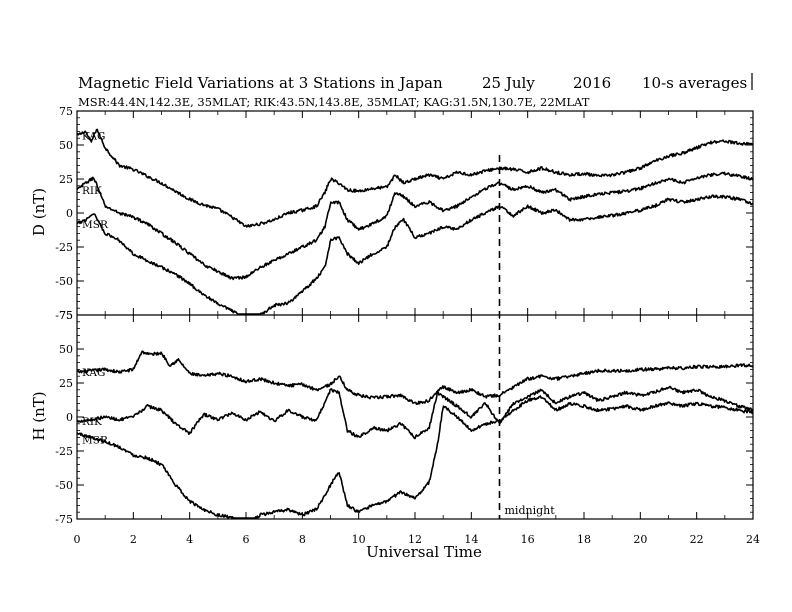 The image size is (792, 612). Describe the element at coordinates (302, 539) in the screenshot. I see `x-tick-label: 8` at that location.